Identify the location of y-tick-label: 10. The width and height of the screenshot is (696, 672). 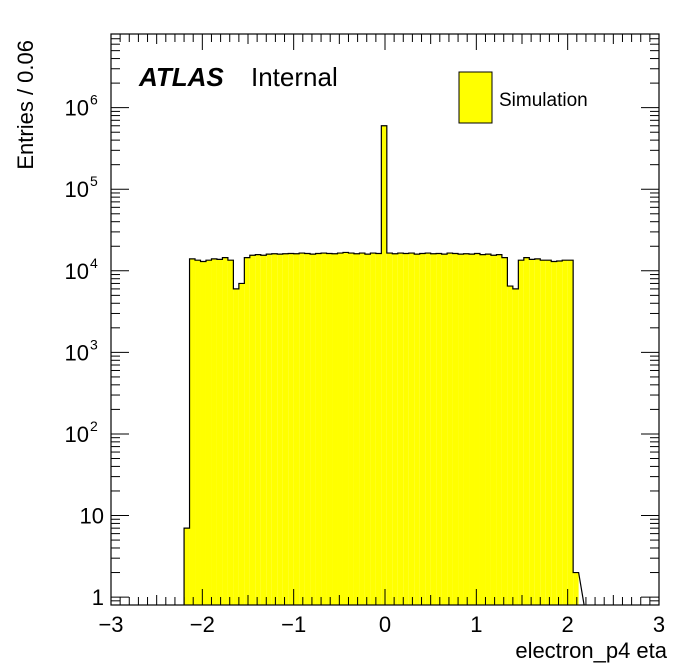
(92, 516).